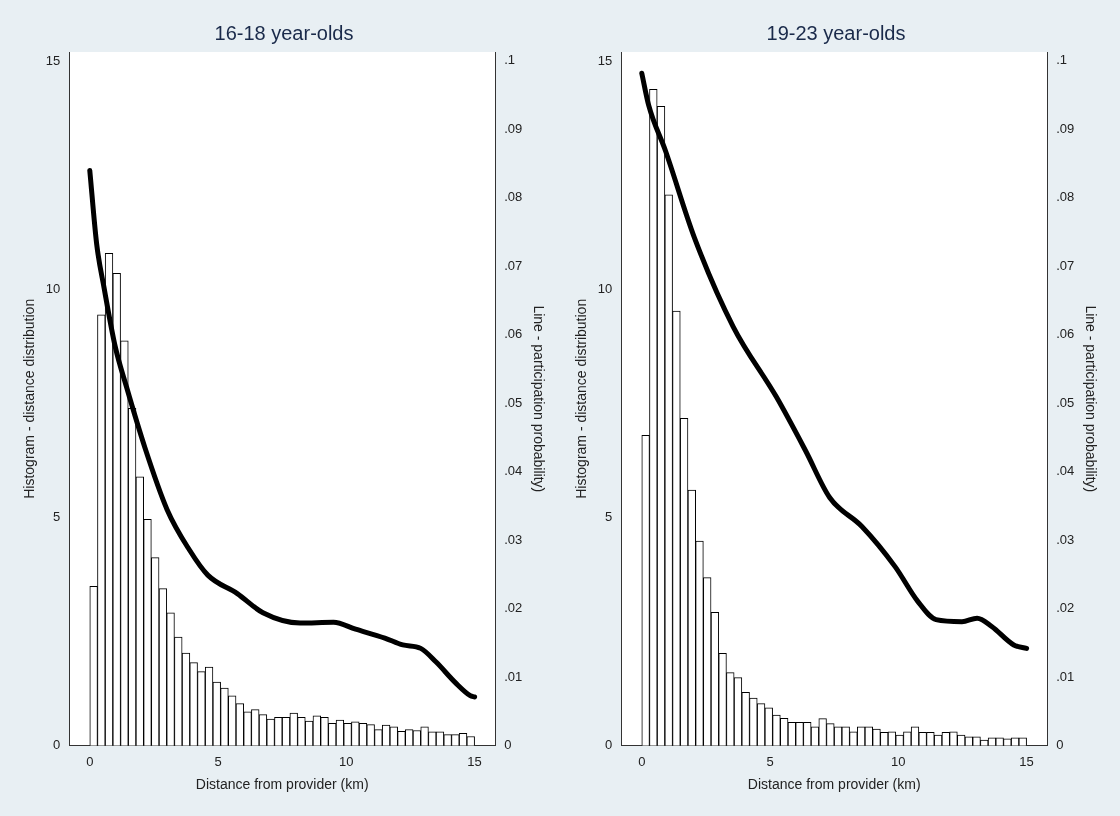 This screenshot has width=1120, height=816. Describe the element at coordinates (284, 32) in the screenshot. I see `chart-title: 16-18 year-olds` at that location.